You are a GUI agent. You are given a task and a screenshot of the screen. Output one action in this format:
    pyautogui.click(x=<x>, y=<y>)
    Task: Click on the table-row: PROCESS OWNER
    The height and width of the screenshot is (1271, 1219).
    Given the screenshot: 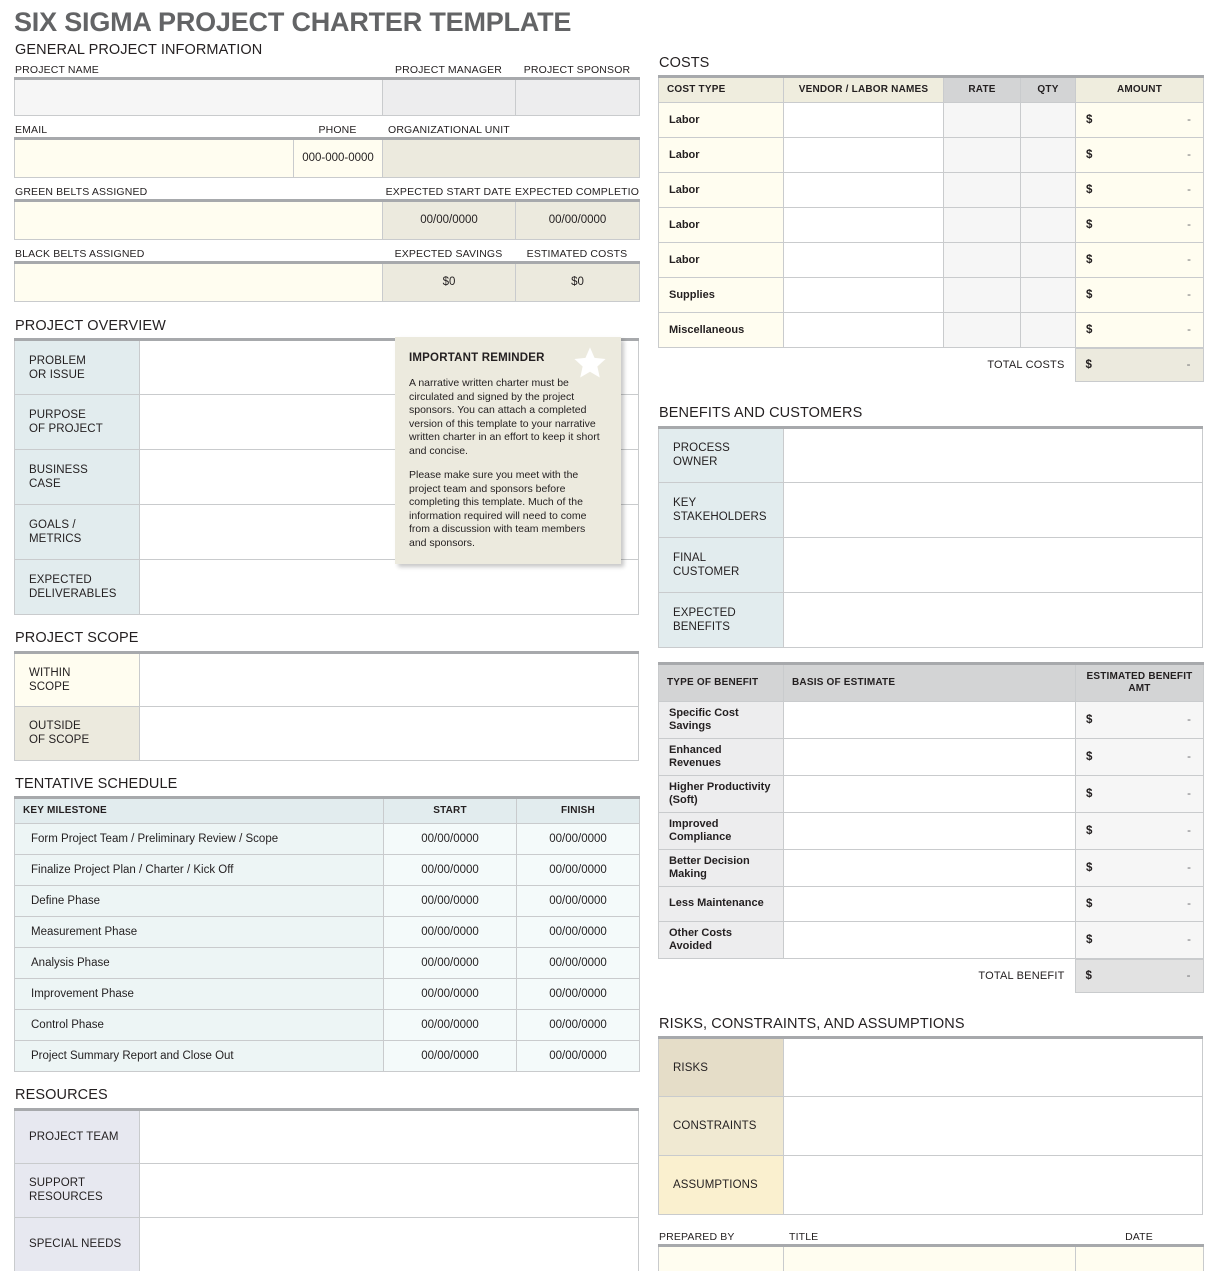 What is the action you would take?
    pyautogui.click(x=930, y=454)
    